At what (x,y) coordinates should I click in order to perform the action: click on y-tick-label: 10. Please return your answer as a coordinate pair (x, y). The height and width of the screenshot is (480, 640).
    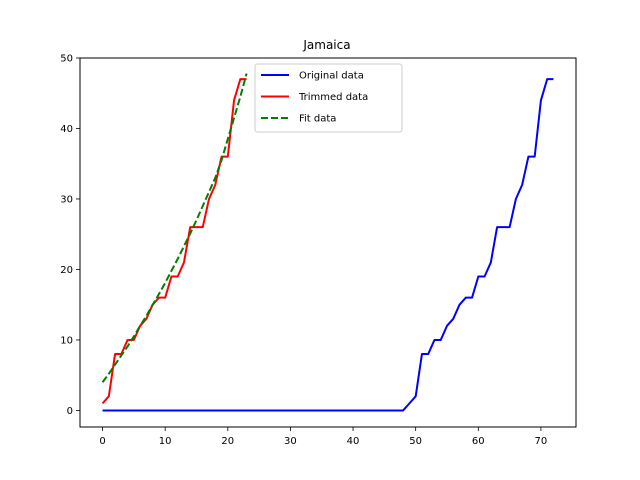
    Looking at the image, I should click on (66, 340).